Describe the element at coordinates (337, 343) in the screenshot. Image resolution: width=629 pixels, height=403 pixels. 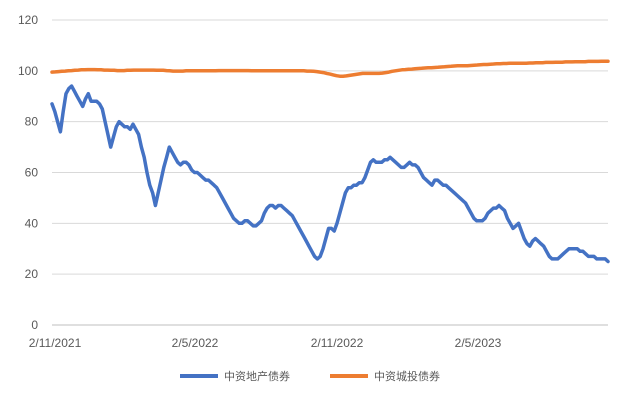
I see `x-tick-label: 2/11/2022` at that location.